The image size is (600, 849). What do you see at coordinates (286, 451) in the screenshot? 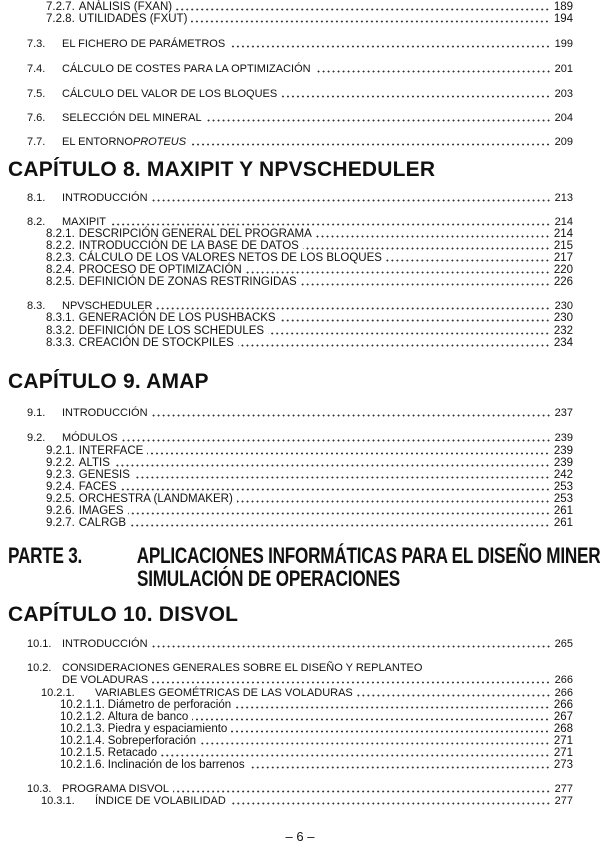
I see `toc-entry: 9.2.1. INTERFACE 239` at bounding box center [286, 451].